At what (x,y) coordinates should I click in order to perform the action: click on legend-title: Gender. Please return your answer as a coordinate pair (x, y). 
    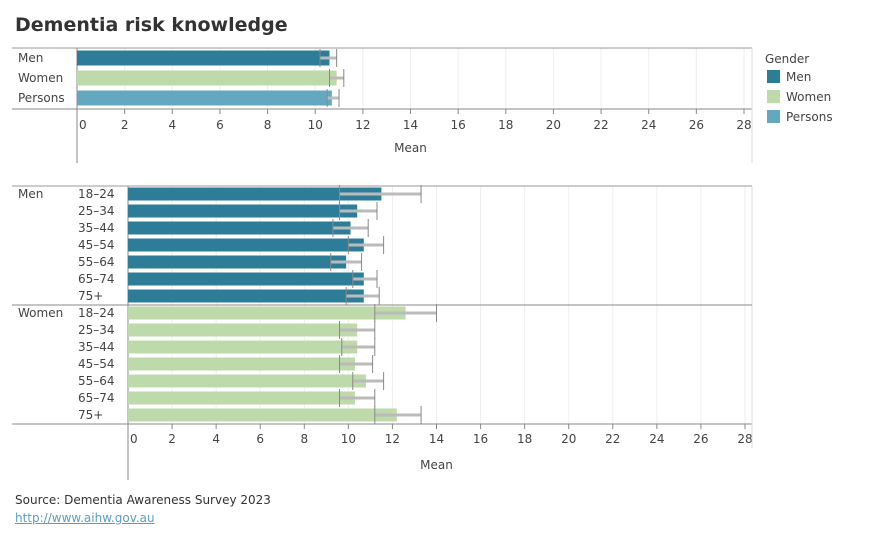
    Looking at the image, I should click on (787, 59).